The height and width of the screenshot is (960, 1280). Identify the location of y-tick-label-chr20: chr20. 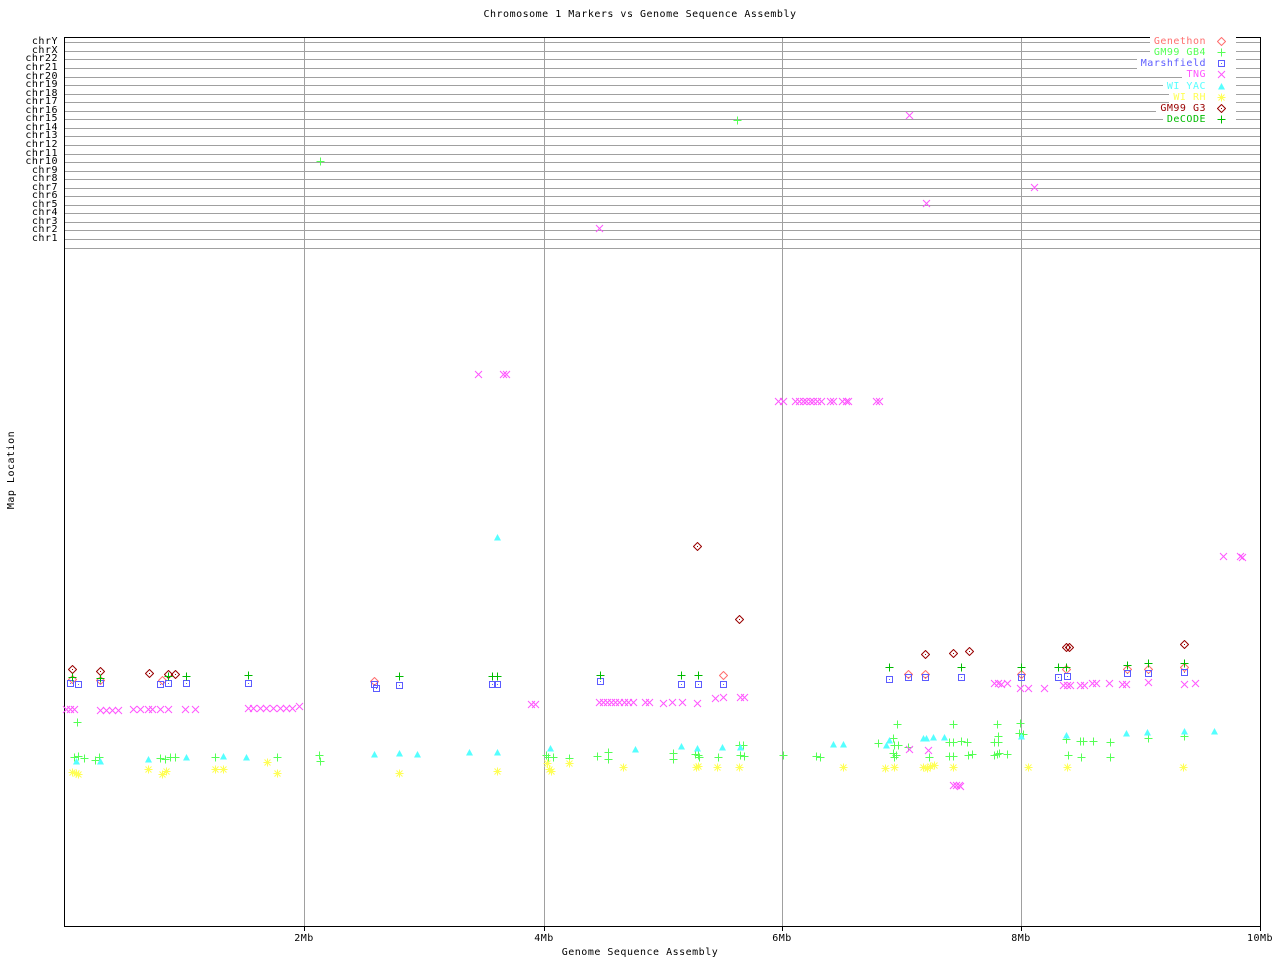
(41, 76).